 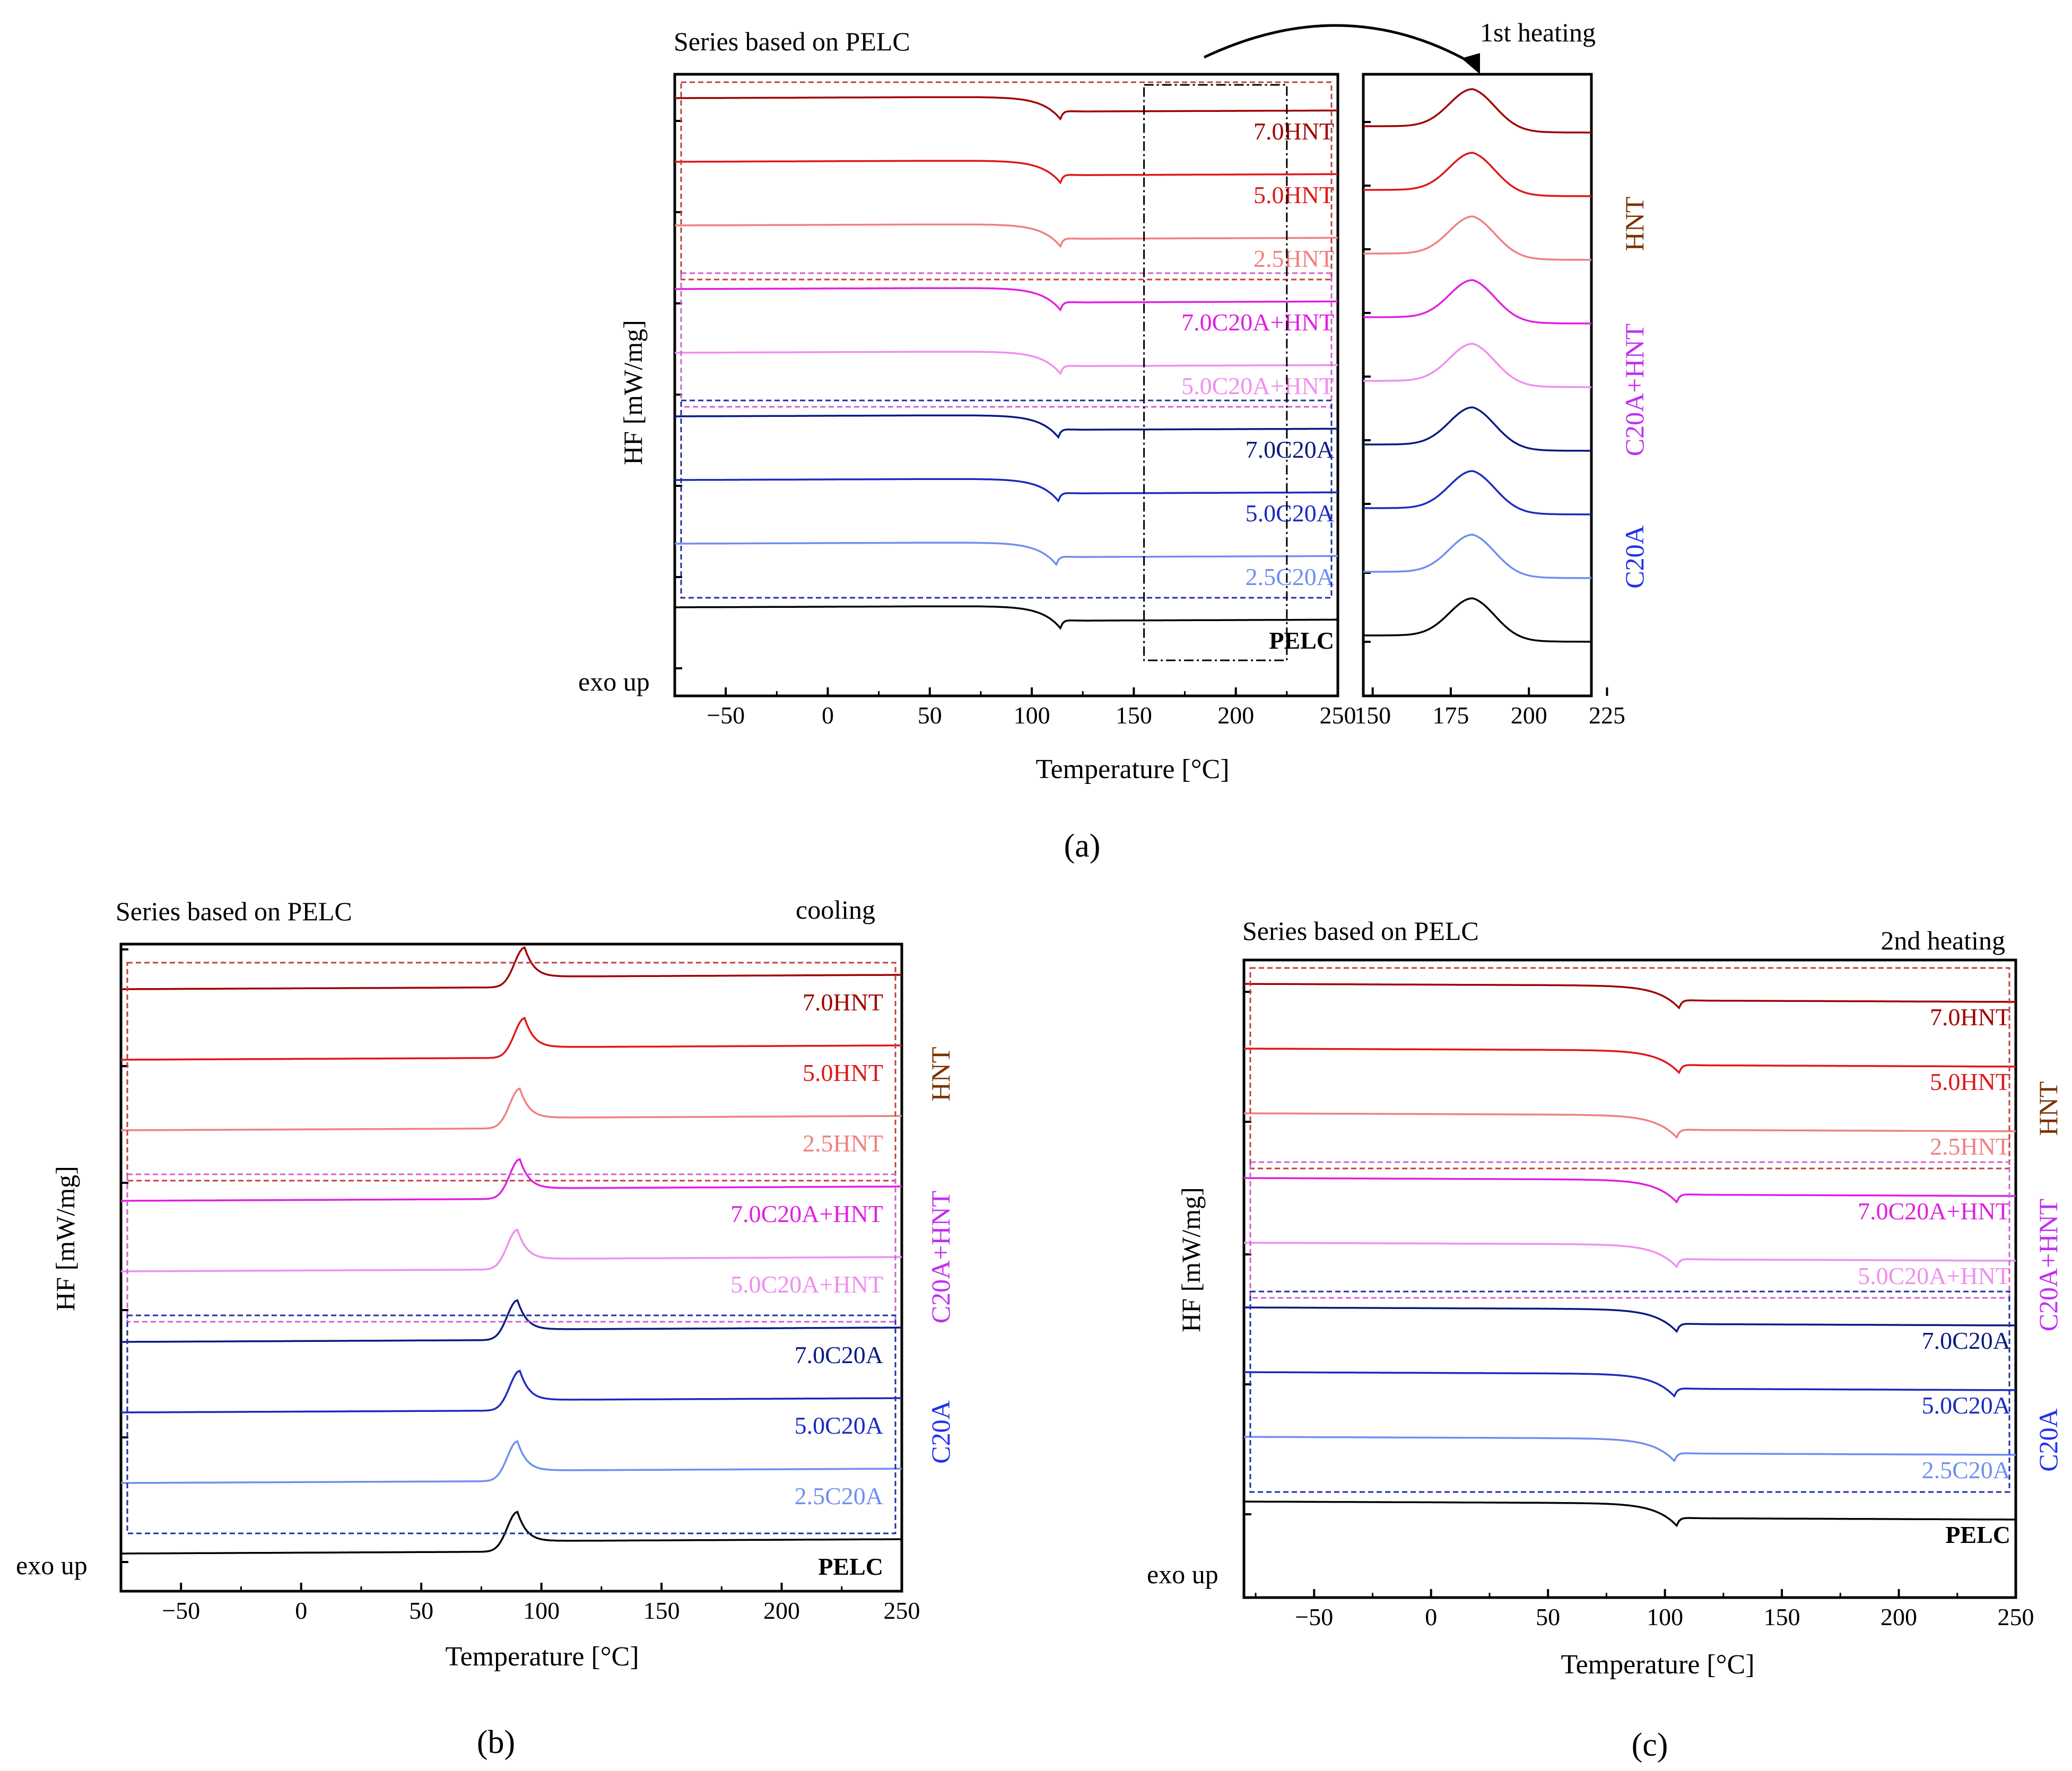 What do you see at coordinates (511, 1109) in the screenshot?
I see `b-series-2-5hnt` at bounding box center [511, 1109].